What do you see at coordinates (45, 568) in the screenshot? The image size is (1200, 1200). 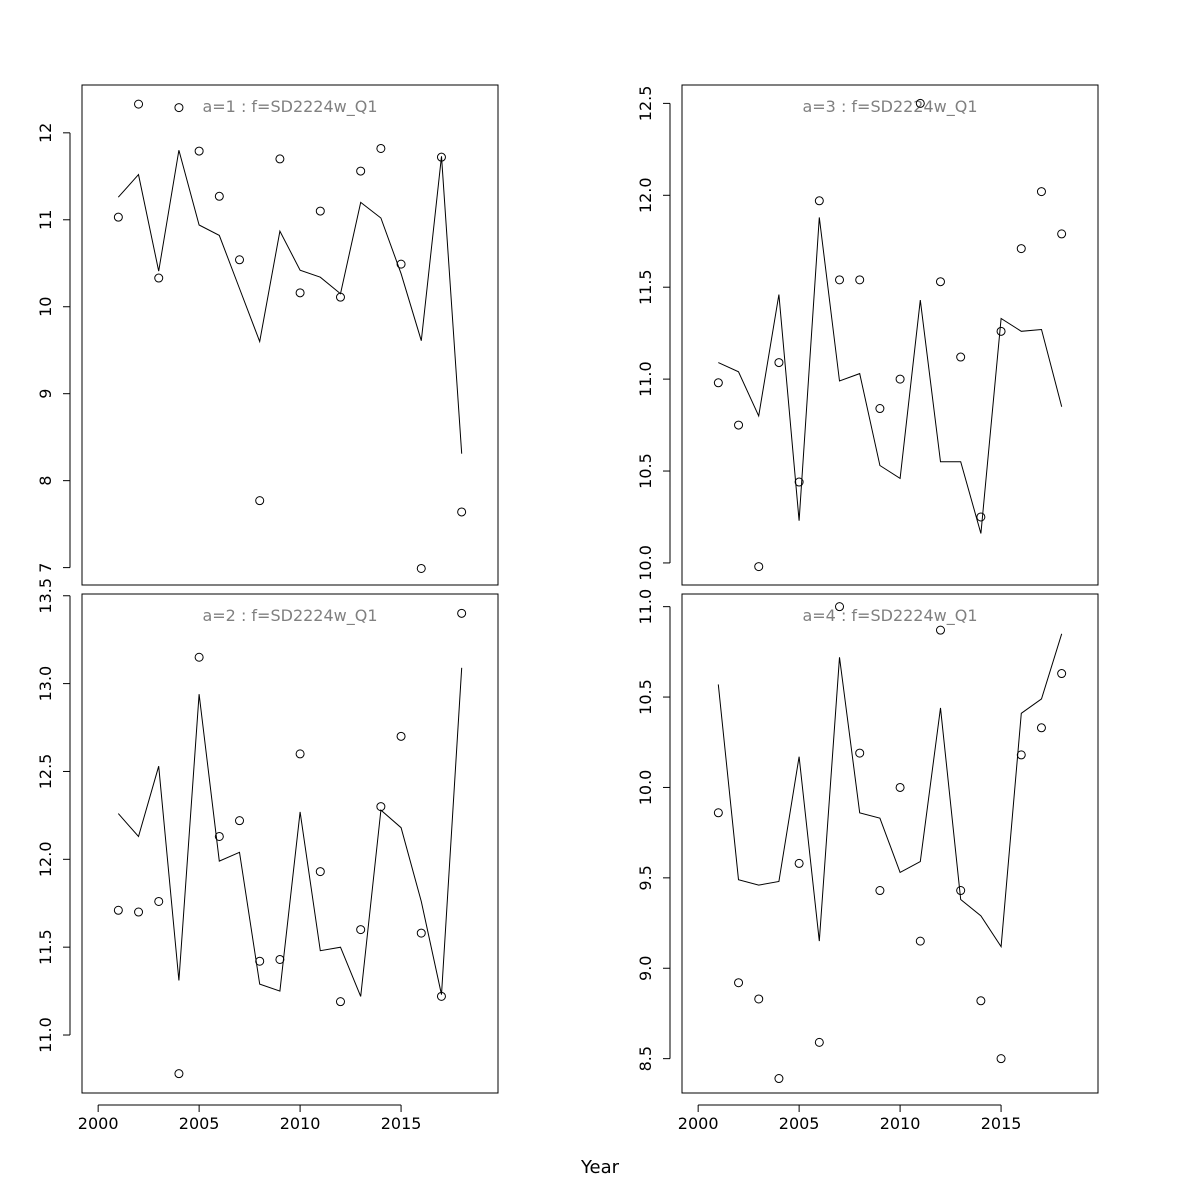 I see `y-tick-label: 7` at bounding box center [45, 568].